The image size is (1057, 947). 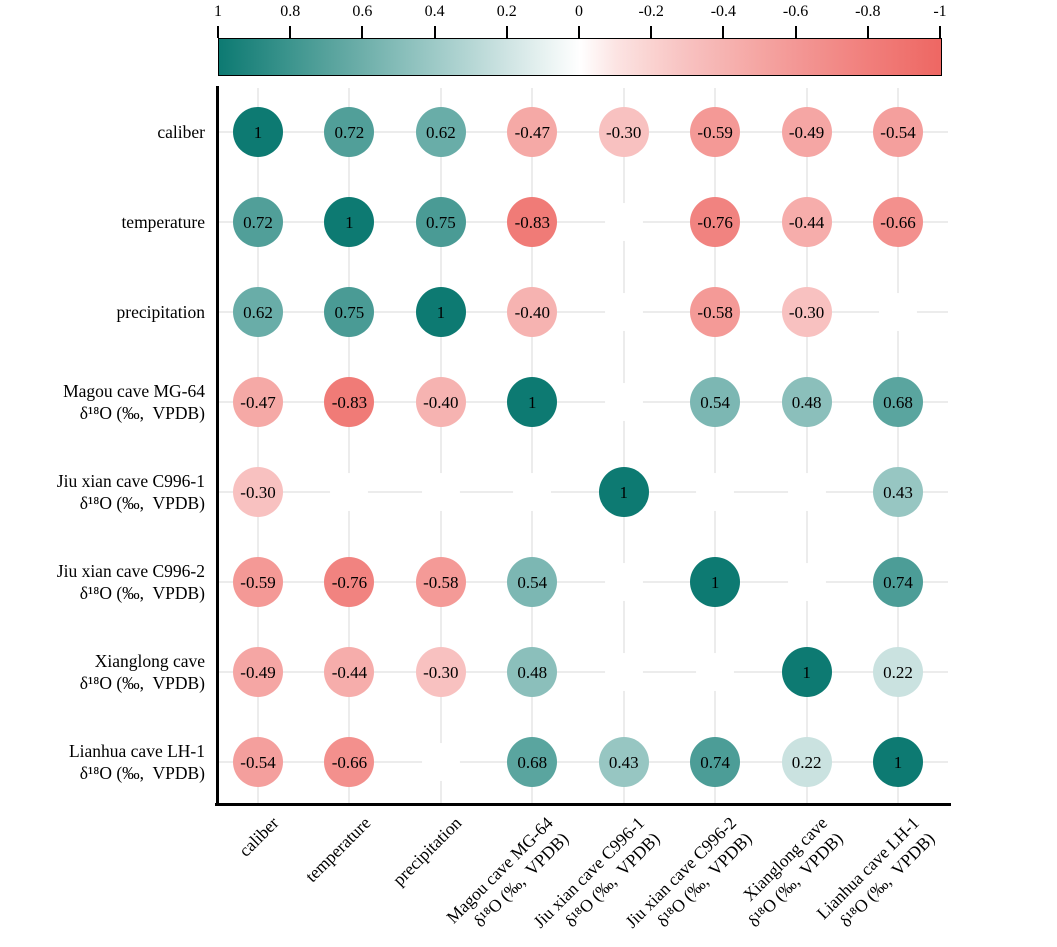 I want to click on corr-value: -0.49, so click(x=258, y=672).